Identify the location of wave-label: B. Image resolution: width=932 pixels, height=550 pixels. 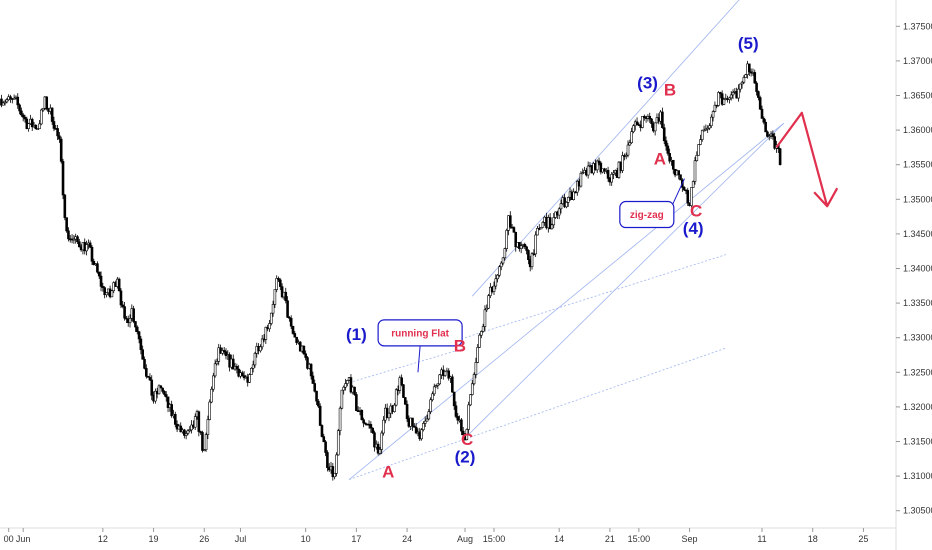
(460, 346).